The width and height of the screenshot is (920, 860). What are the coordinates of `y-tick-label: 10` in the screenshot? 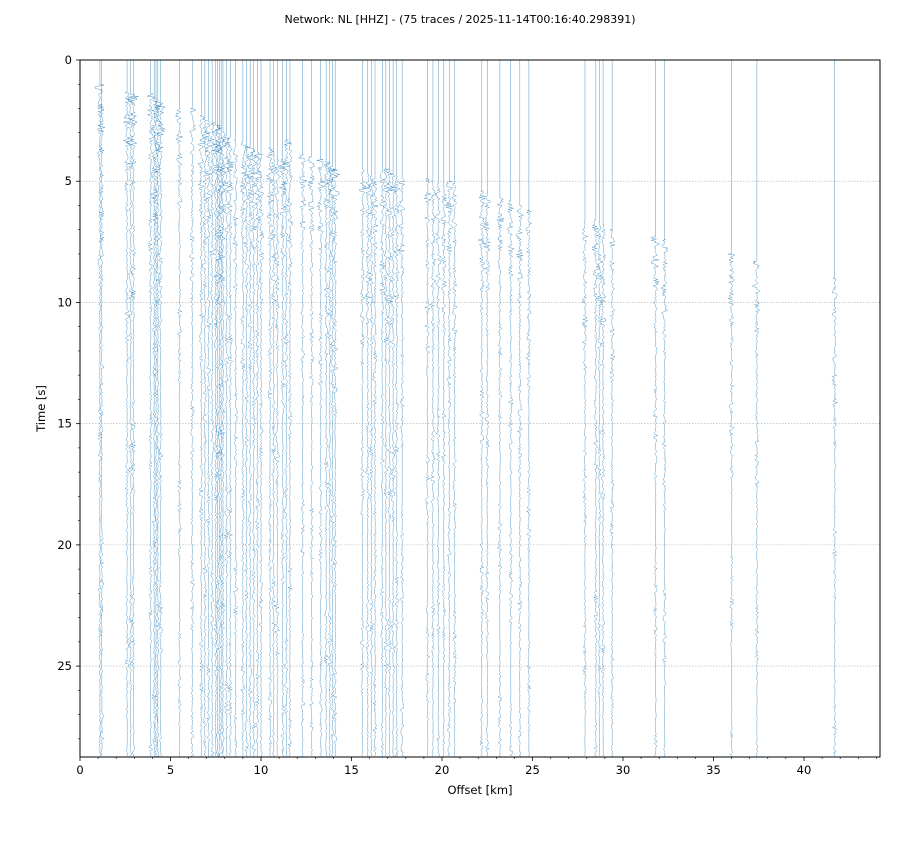 It's located at (64, 302).